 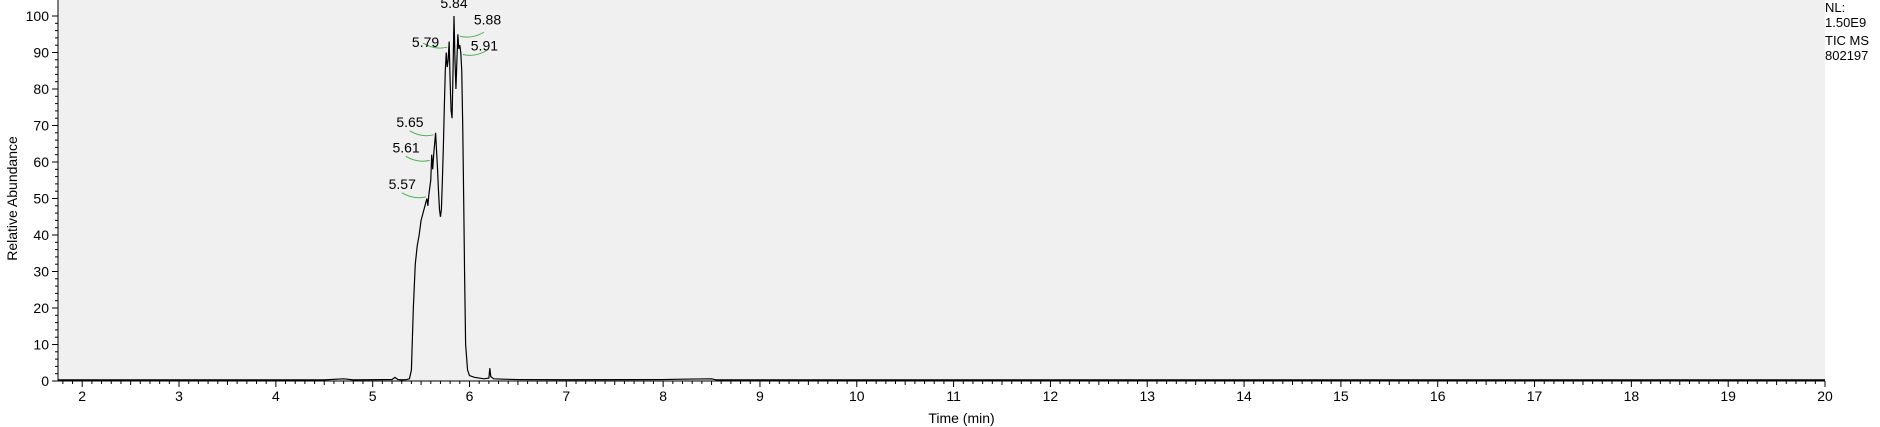 I want to click on scan-filter: TIC MS, so click(x=1847, y=40).